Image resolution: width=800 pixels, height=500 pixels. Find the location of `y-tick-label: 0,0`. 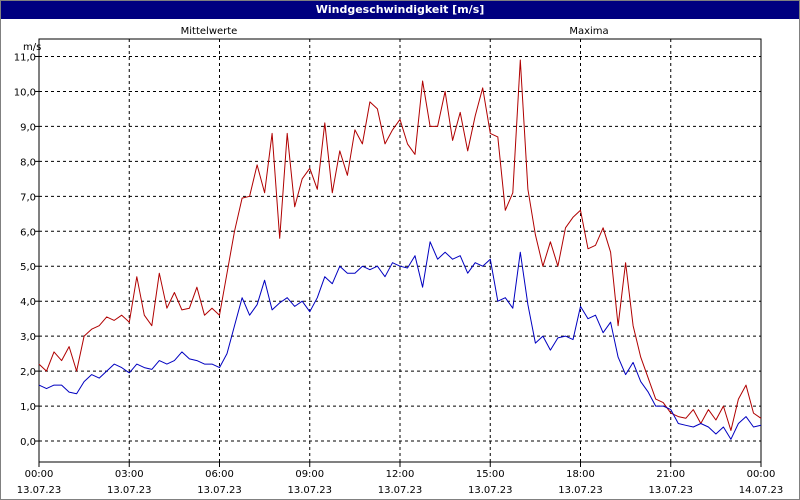

y-tick-label: 0,0 is located at coordinates (28, 442).